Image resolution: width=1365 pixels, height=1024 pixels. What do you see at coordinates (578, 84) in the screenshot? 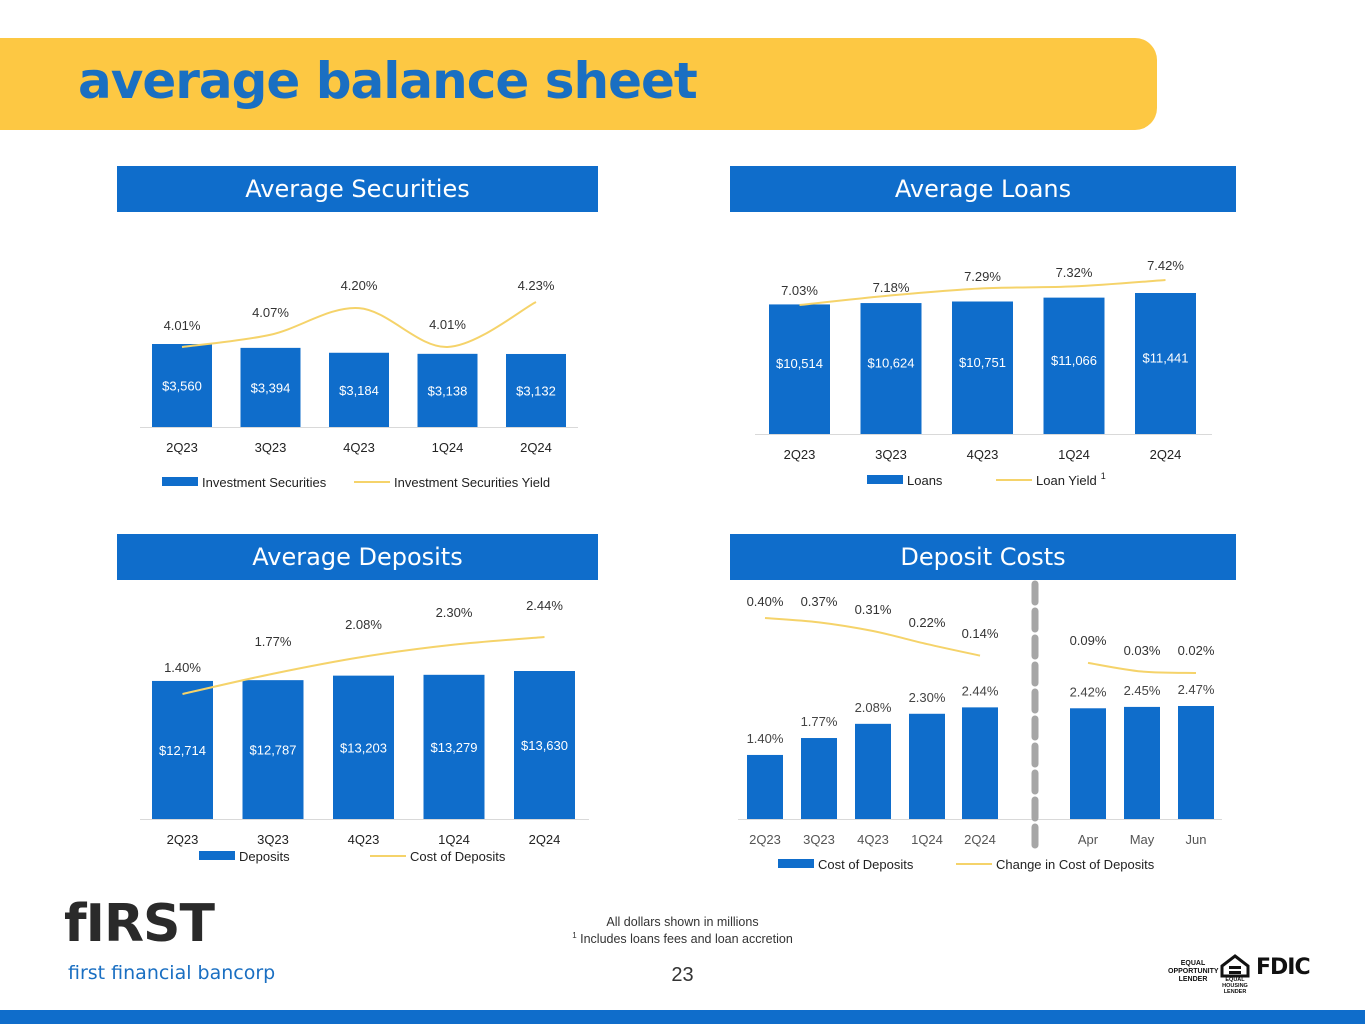
I see `title-banner` at bounding box center [578, 84].